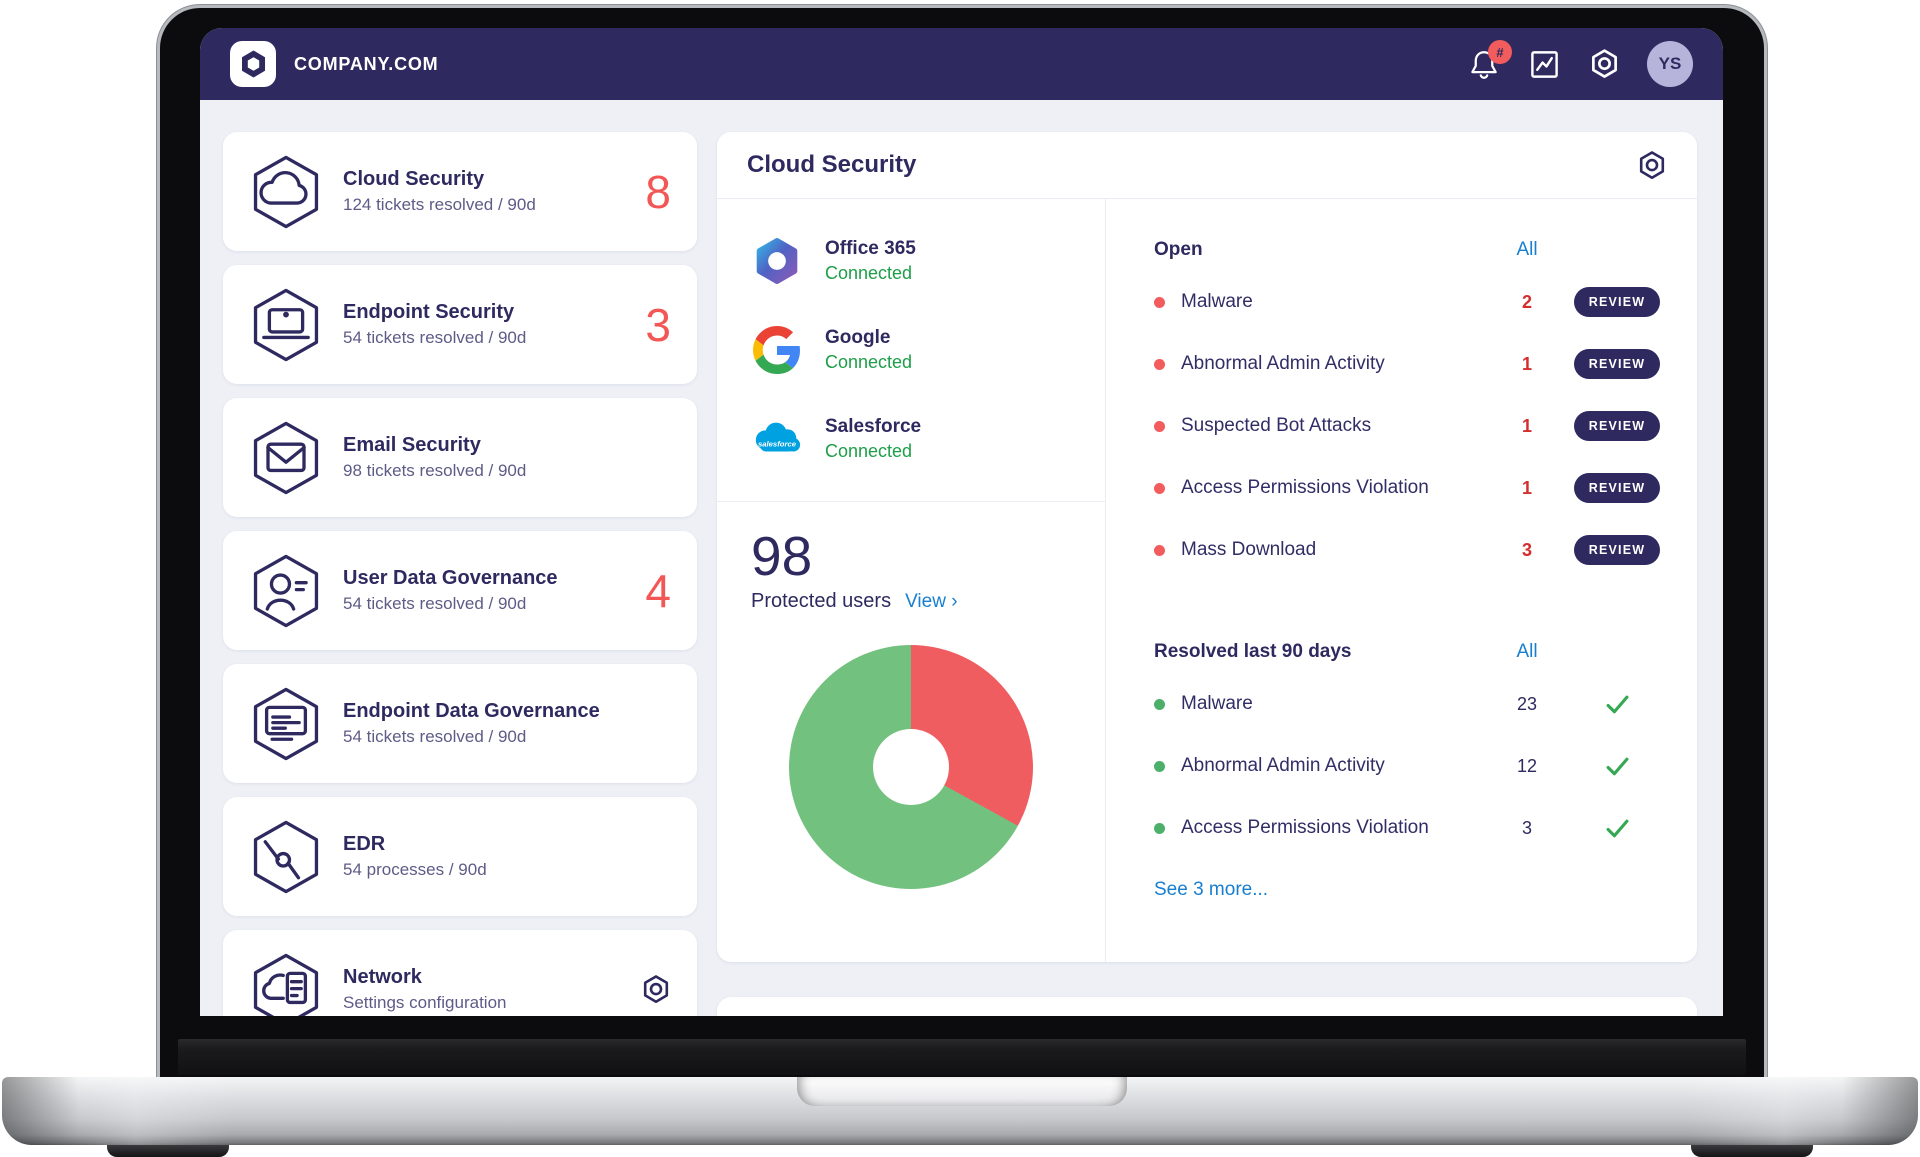 The height and width of the screenshot is (1157, 1920). I want to click on item-count: 3, so click(1526, 827).